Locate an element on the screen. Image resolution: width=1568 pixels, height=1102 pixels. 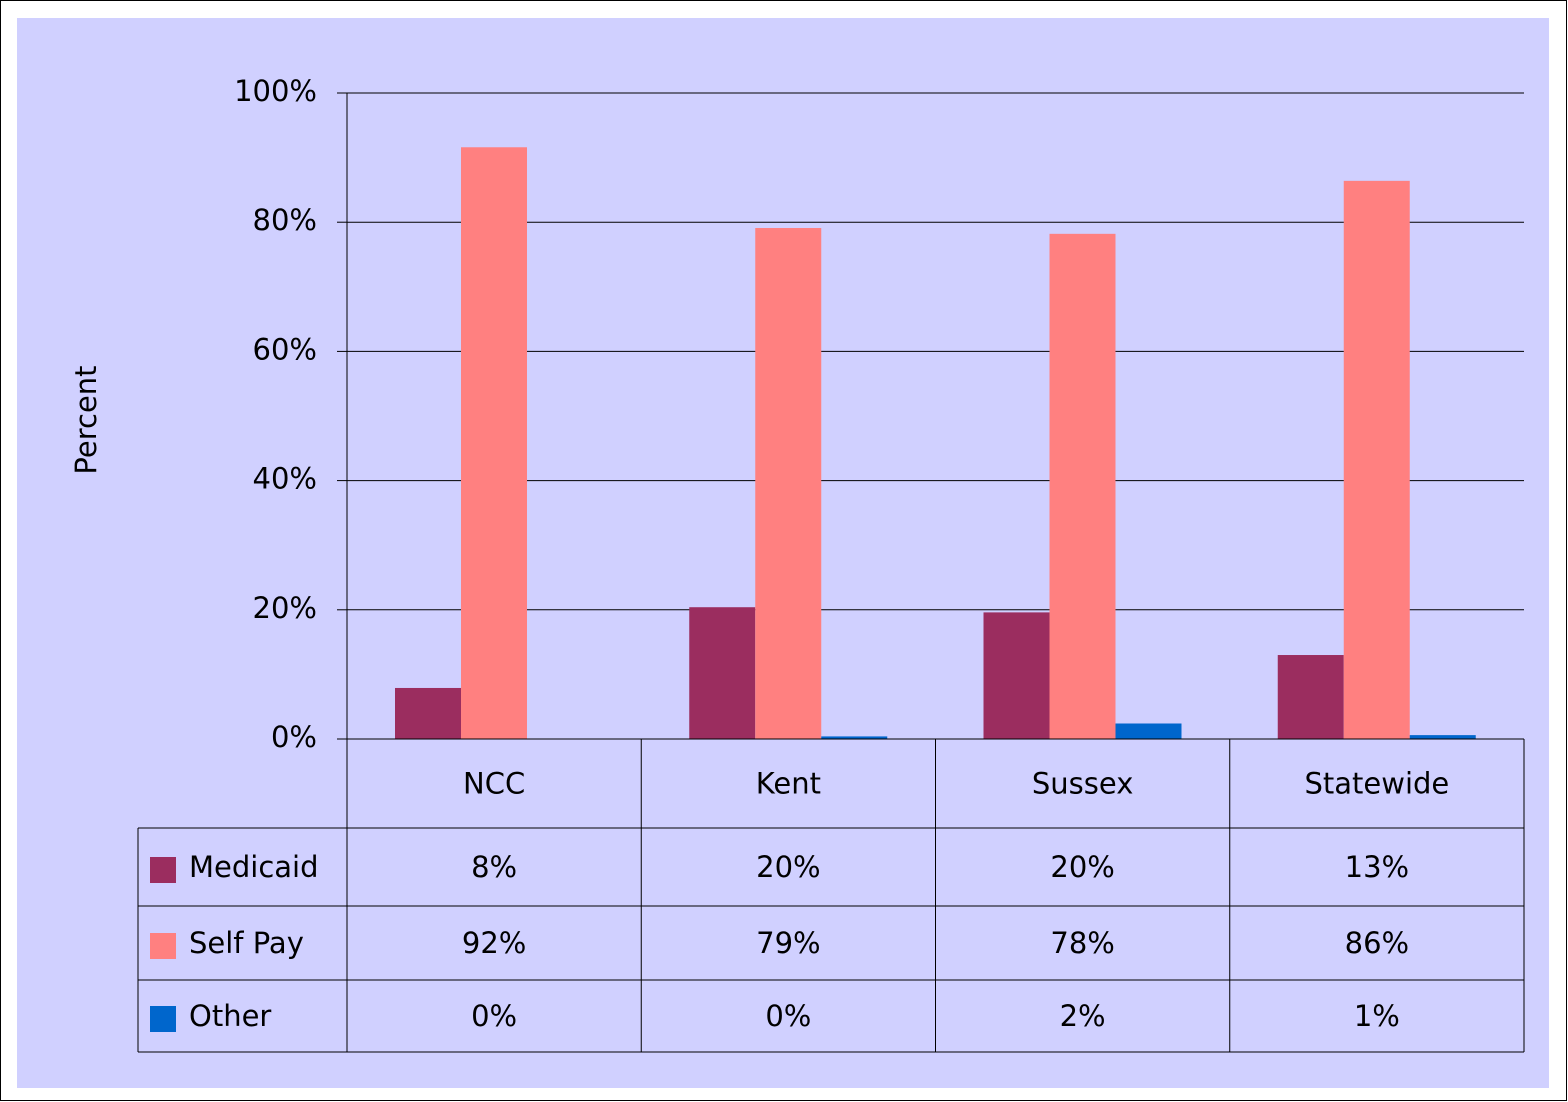
value-label: 2% is located at coordinates (1083, 1016).